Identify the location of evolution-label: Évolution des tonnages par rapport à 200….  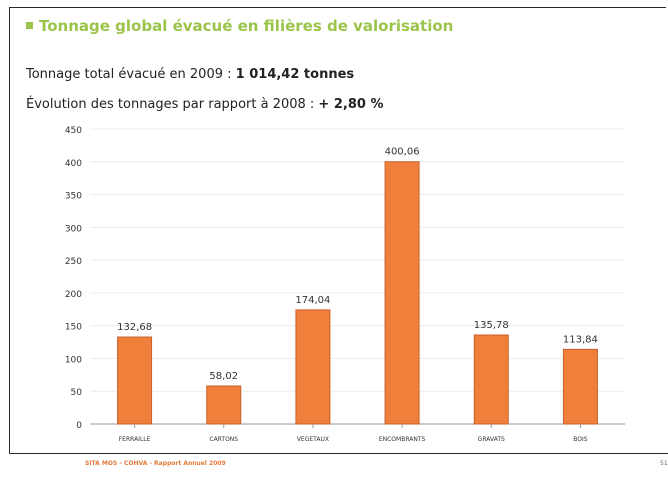
(172, 104).